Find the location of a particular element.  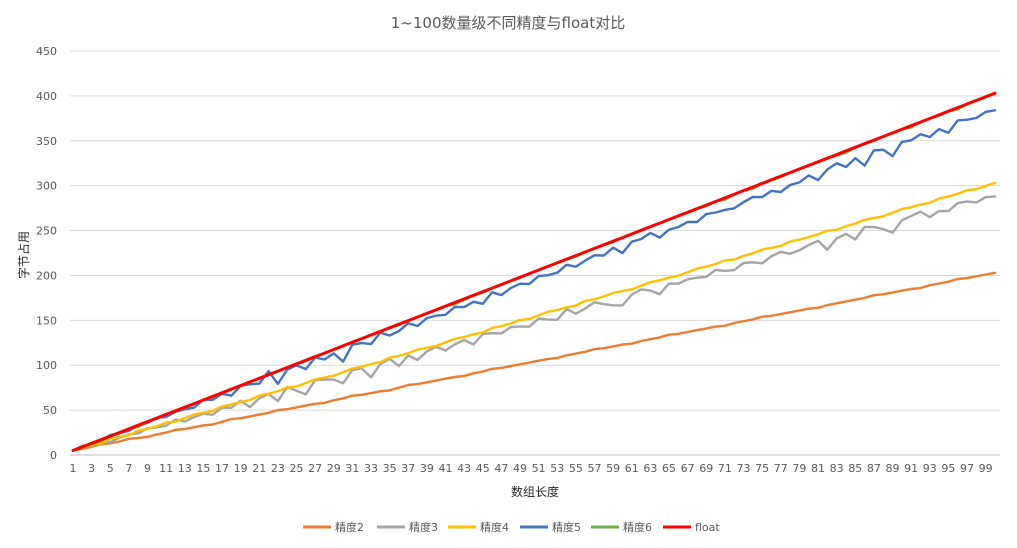

y-axis-title: 字节占用 is located at coordinates (23, 255).